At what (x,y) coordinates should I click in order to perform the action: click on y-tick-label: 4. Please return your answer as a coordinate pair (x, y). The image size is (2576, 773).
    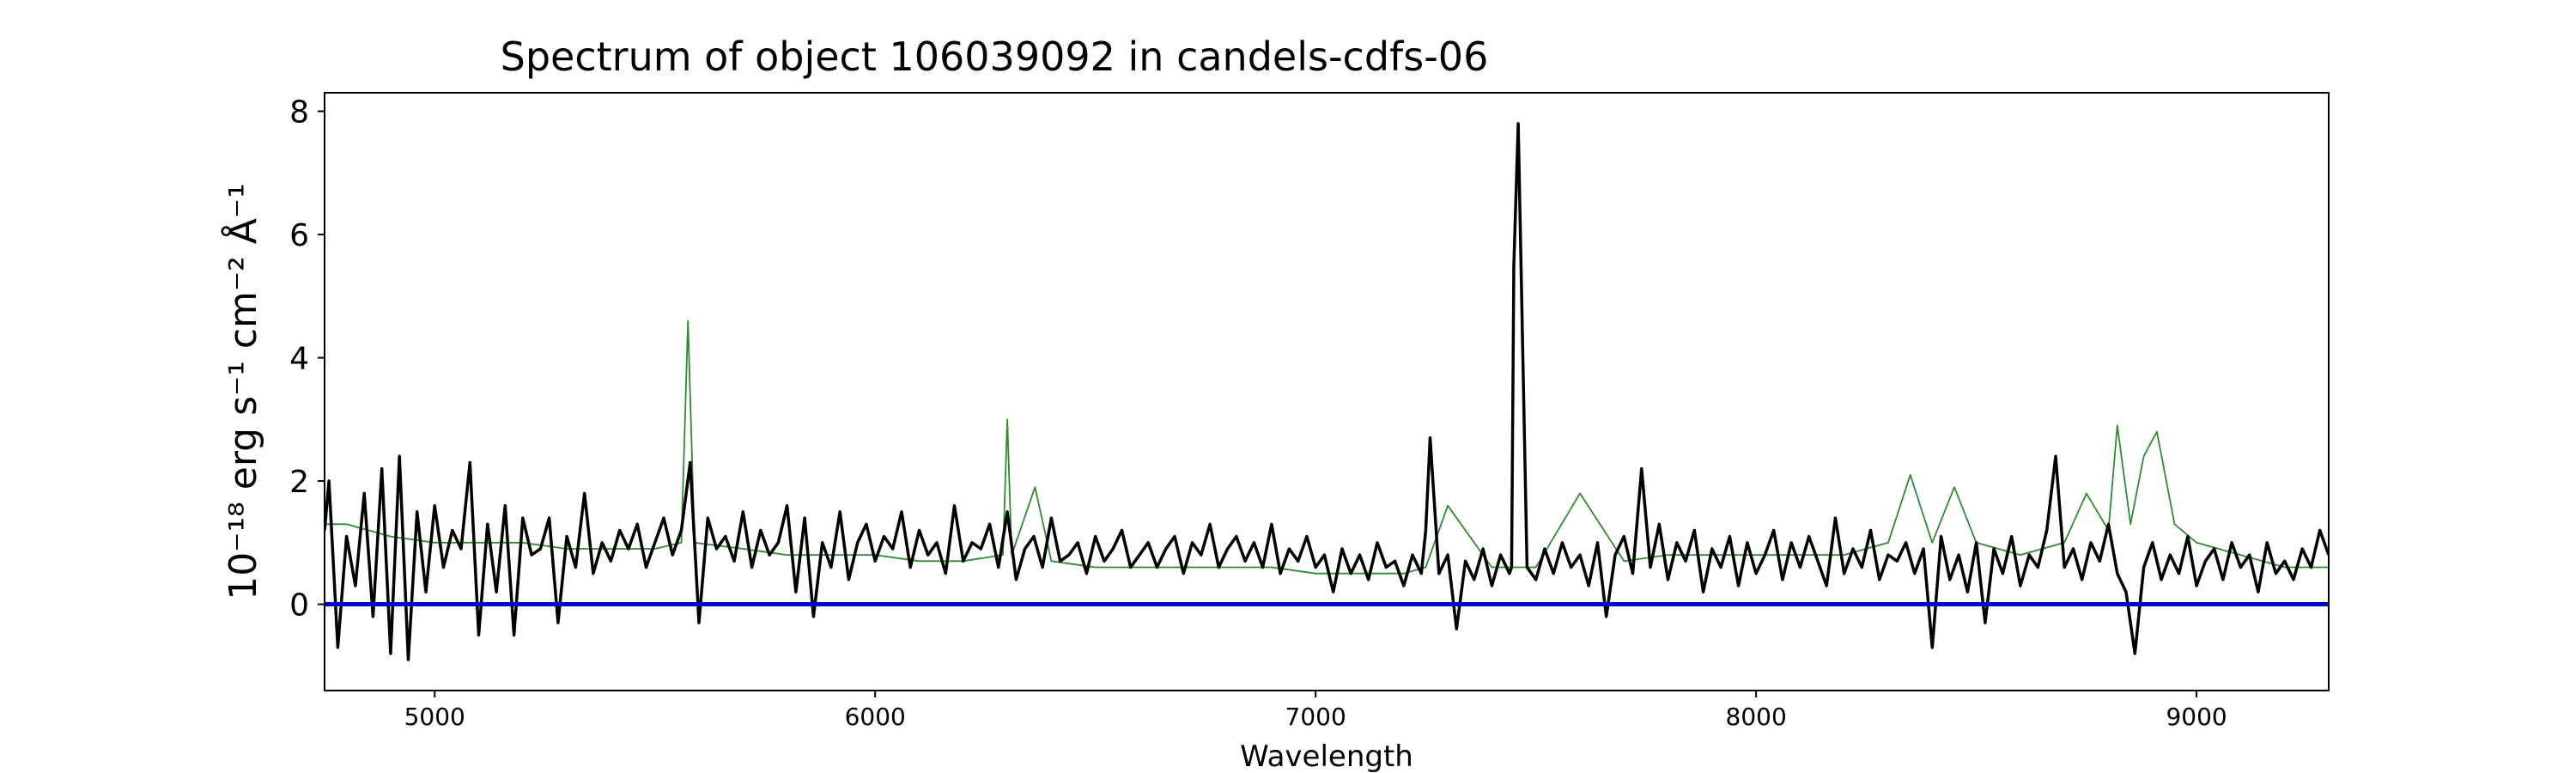
    Looking at the image, I should click on (299, 359).